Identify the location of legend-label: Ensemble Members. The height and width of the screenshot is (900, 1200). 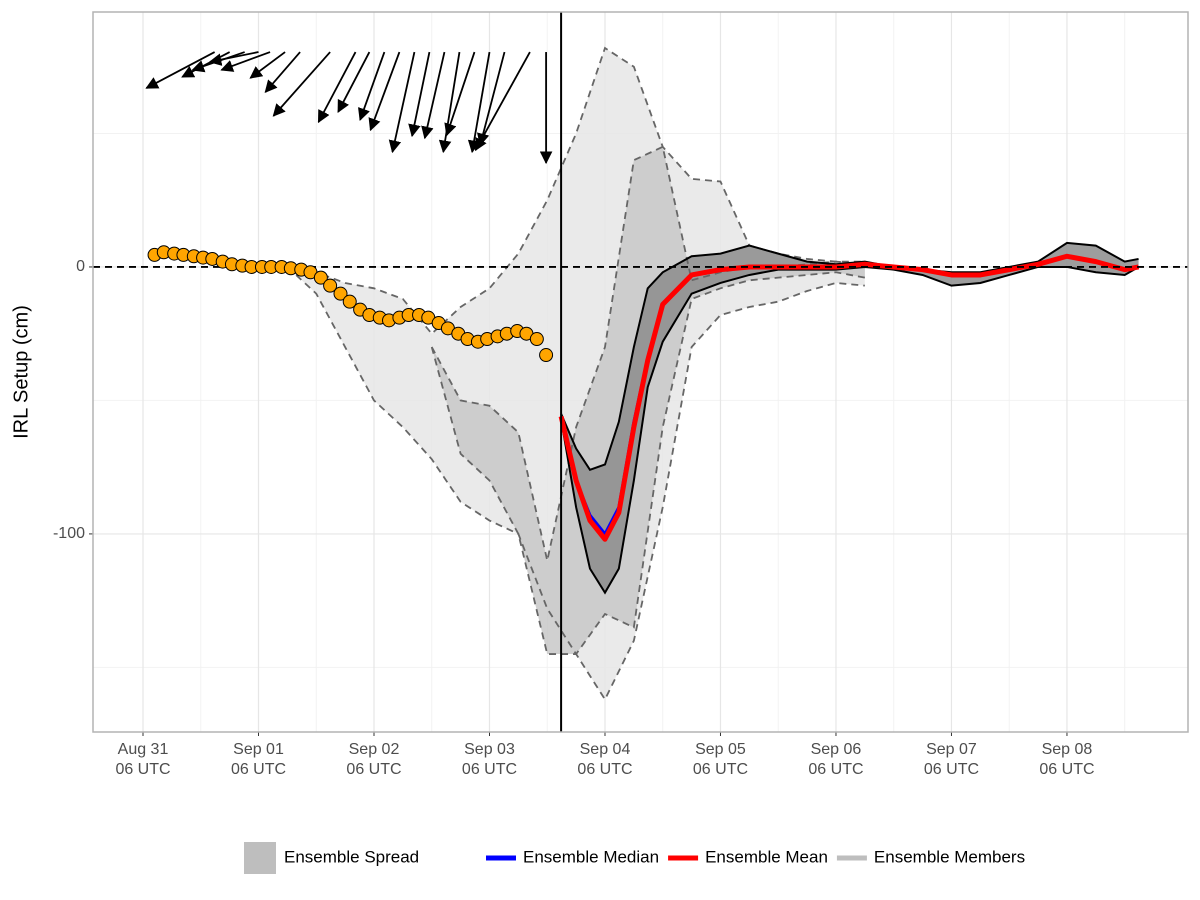
(949, 856).